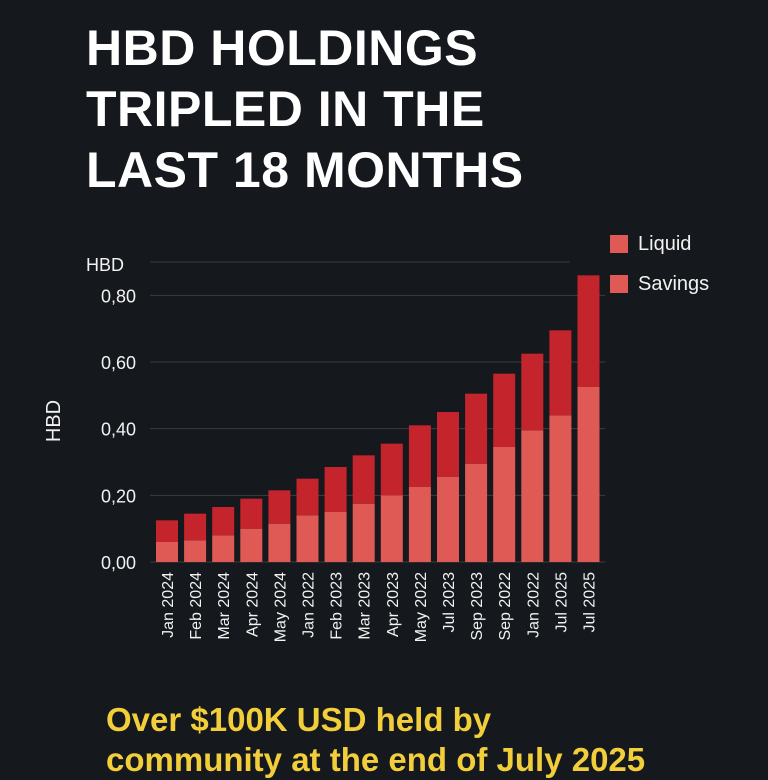 Image resolution: width=768 pixels, height=780 pixels. What do you see at coordinates (665, 243) in the screenshot?
I see `legend-label-liquid: Liquid` at bounding box center [665, 243].